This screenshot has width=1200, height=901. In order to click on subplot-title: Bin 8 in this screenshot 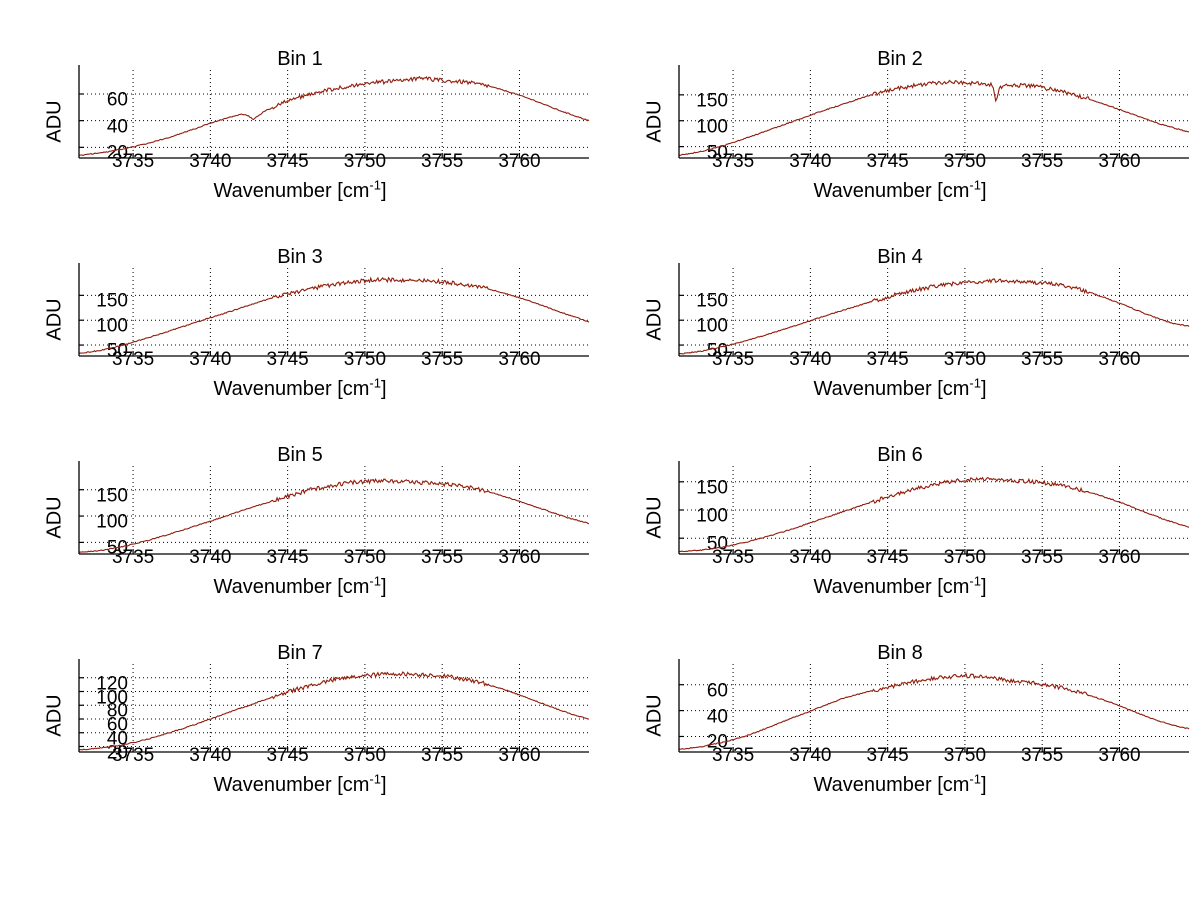, I will do `click(900, 653)`.